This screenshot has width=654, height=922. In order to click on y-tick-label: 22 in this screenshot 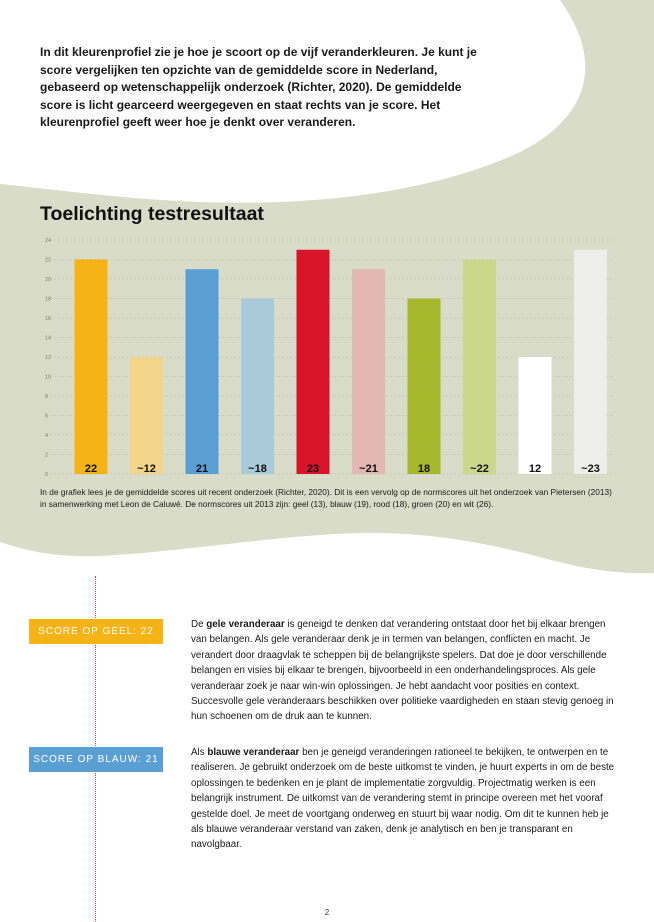, I will do `click(48, 261)`.